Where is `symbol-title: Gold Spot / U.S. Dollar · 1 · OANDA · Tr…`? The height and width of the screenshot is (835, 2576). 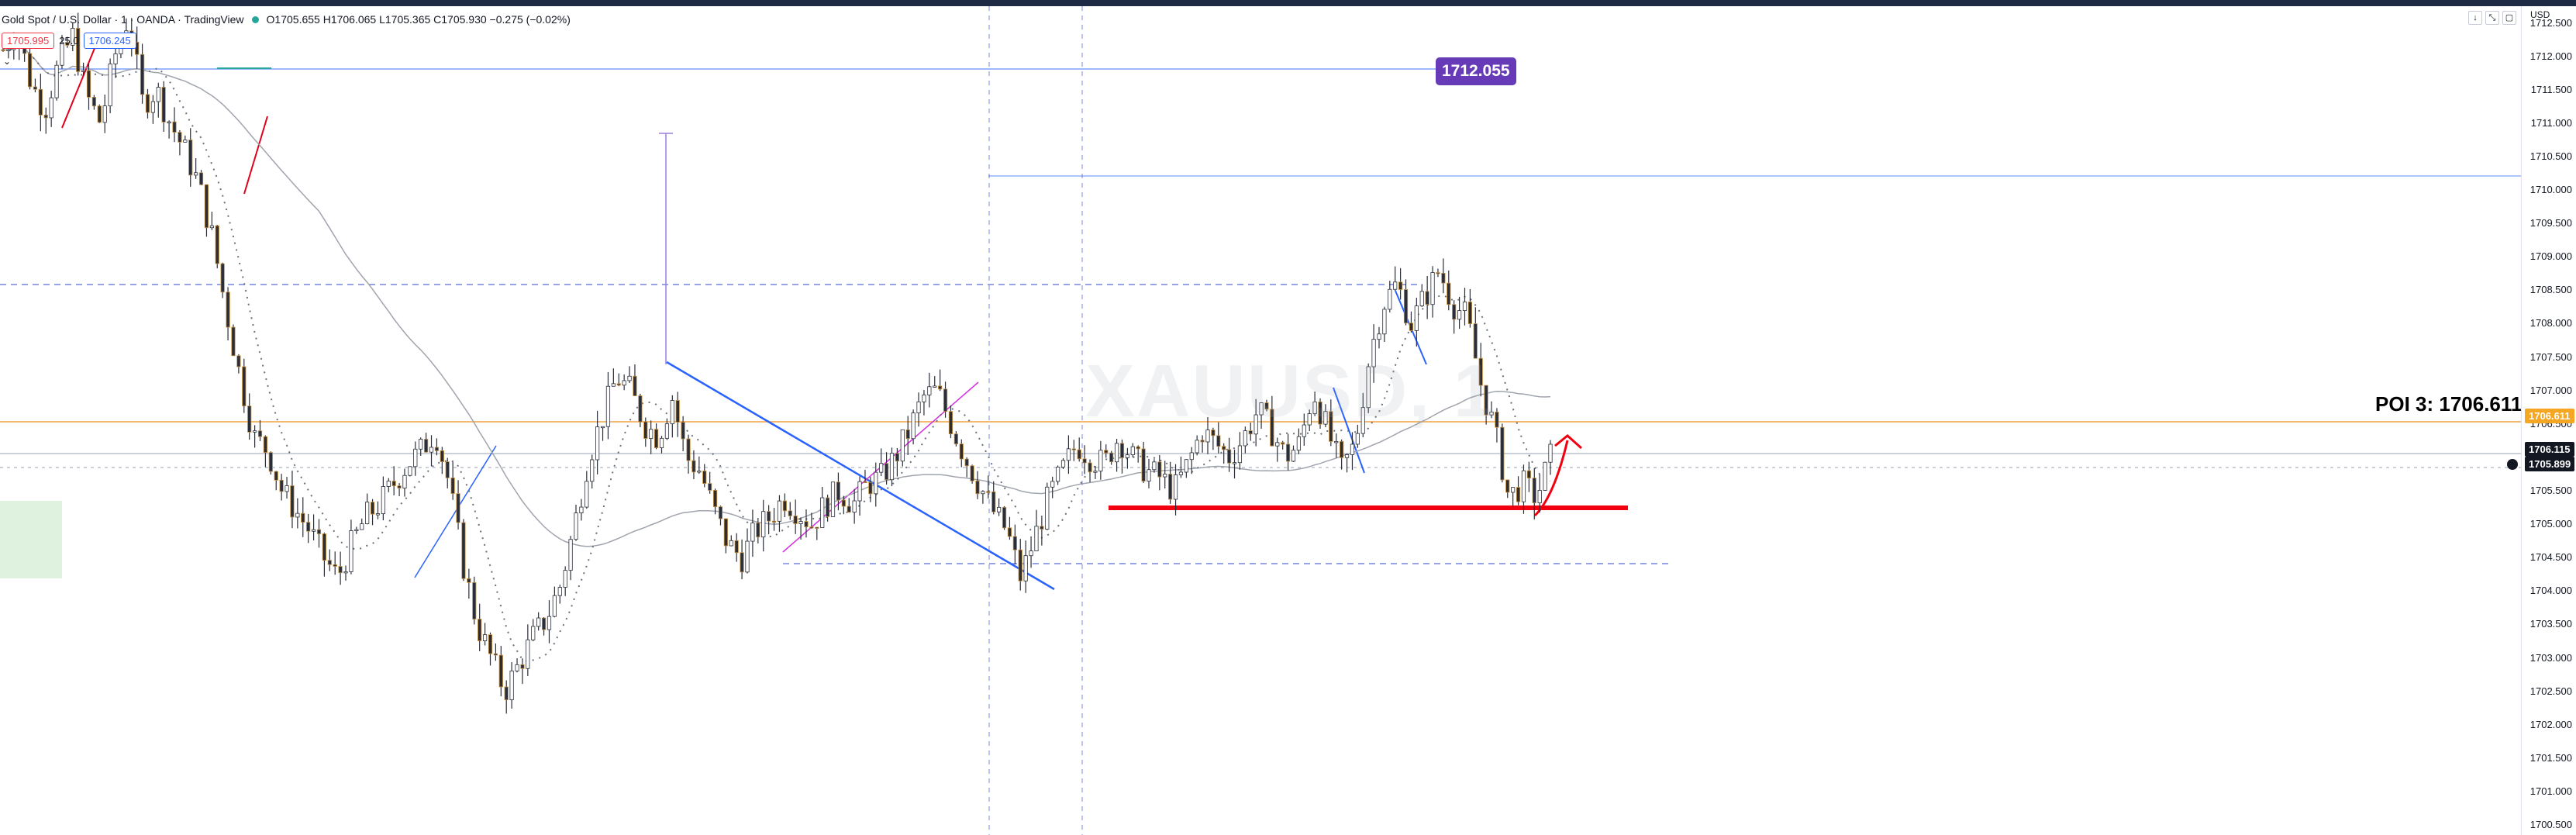 symbol-title: Gold Spot / U.S. Dollar · 1 · OANDA · Tr… is located at coordinates (123, 20).